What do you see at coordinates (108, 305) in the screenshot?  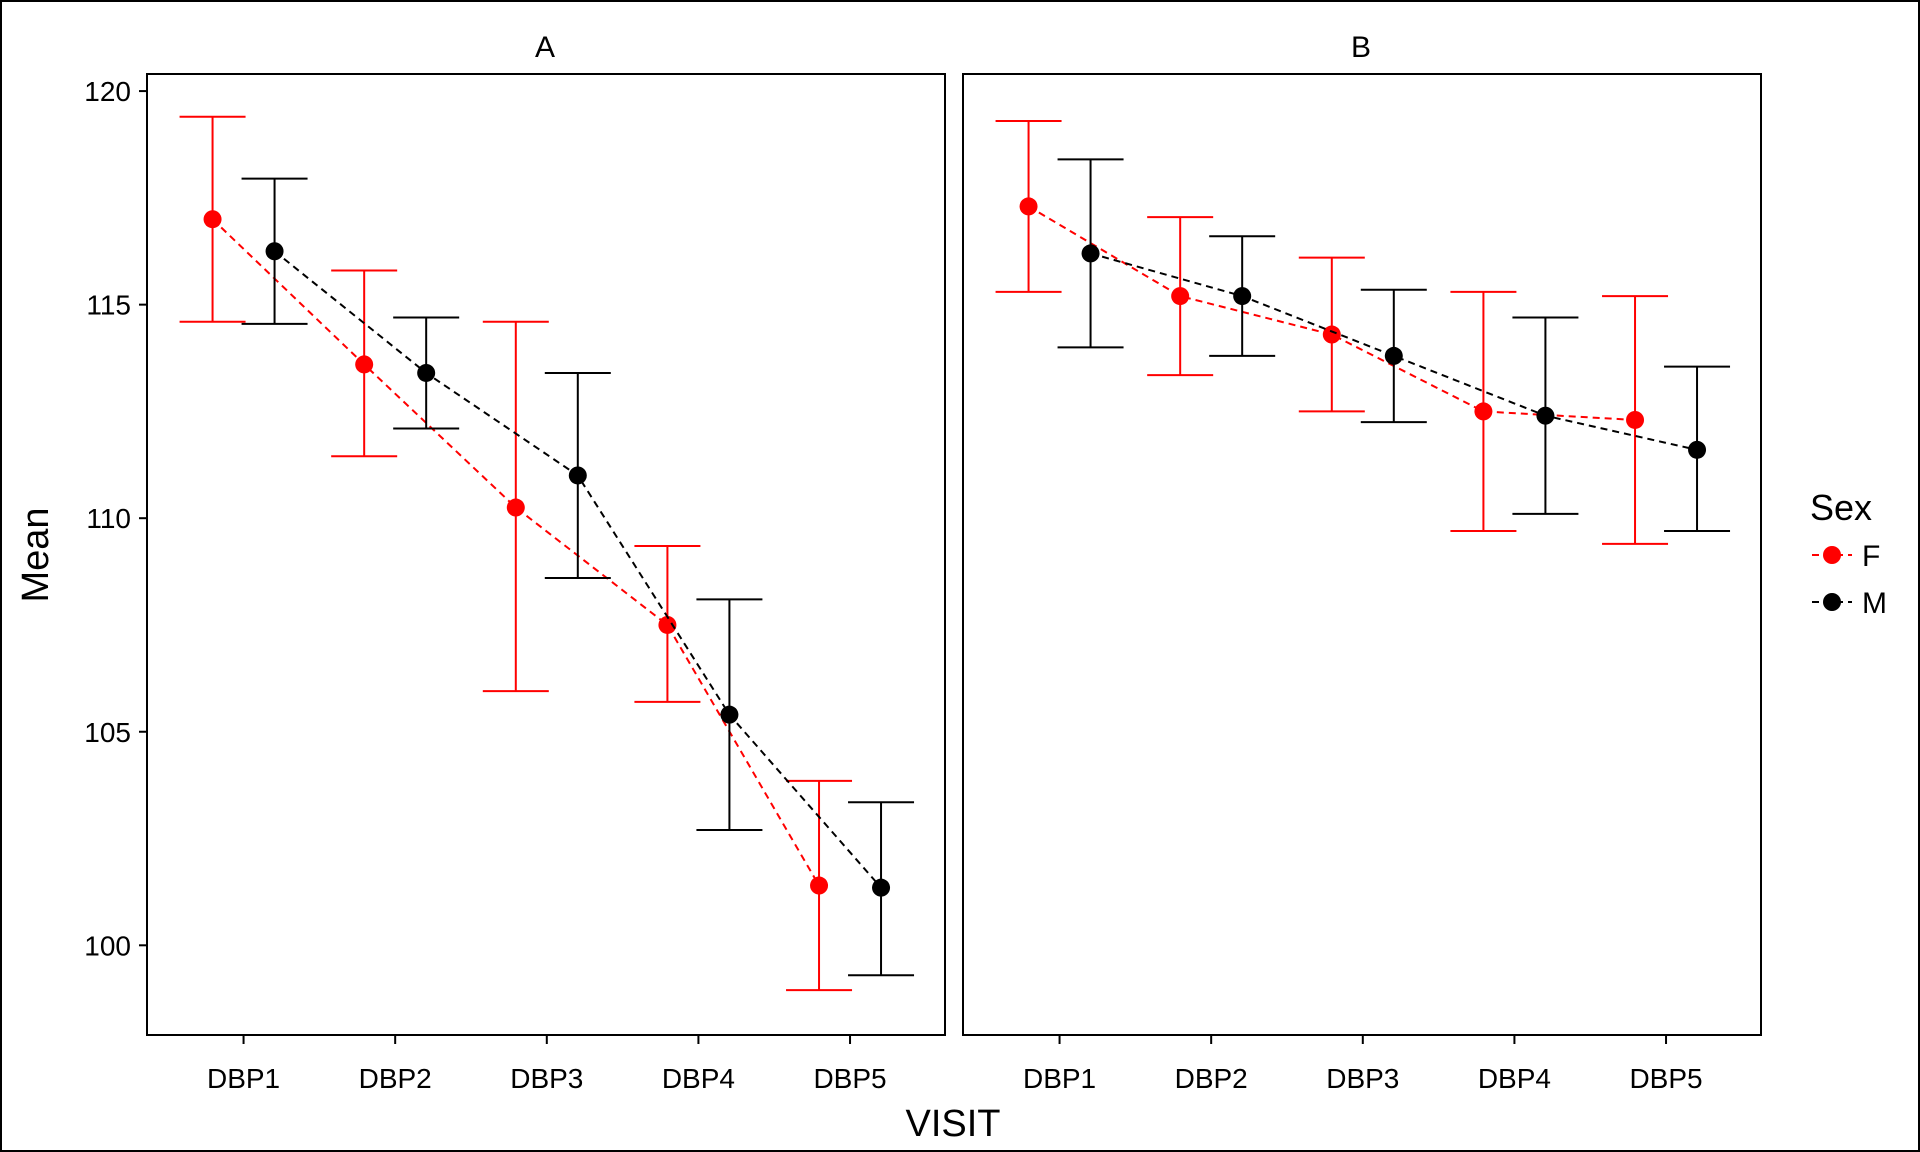 I see `y-tick-label: 115` at bounding box center [108, 305].